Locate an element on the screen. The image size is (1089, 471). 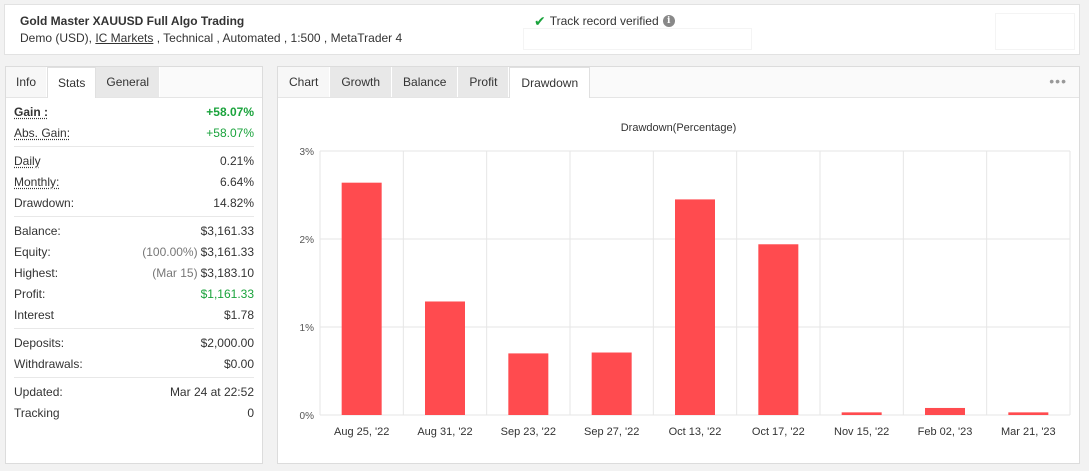
y-tick-label: 1% is located at coordinates (307, 328).